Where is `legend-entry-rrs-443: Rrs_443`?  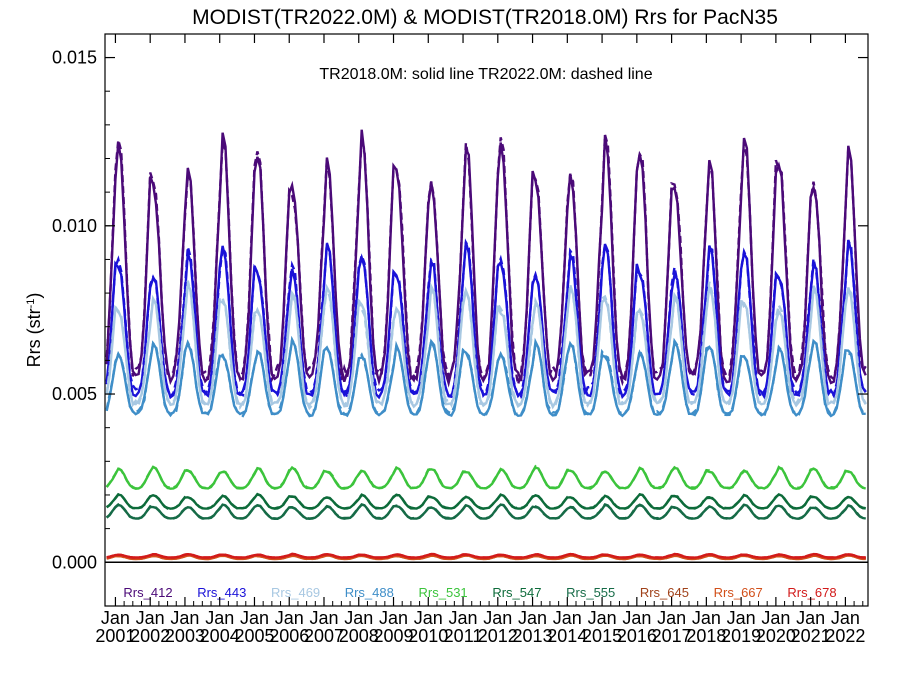
legend-entry-rrs-443: Rrs_443 is located at coordinates (221, 592).